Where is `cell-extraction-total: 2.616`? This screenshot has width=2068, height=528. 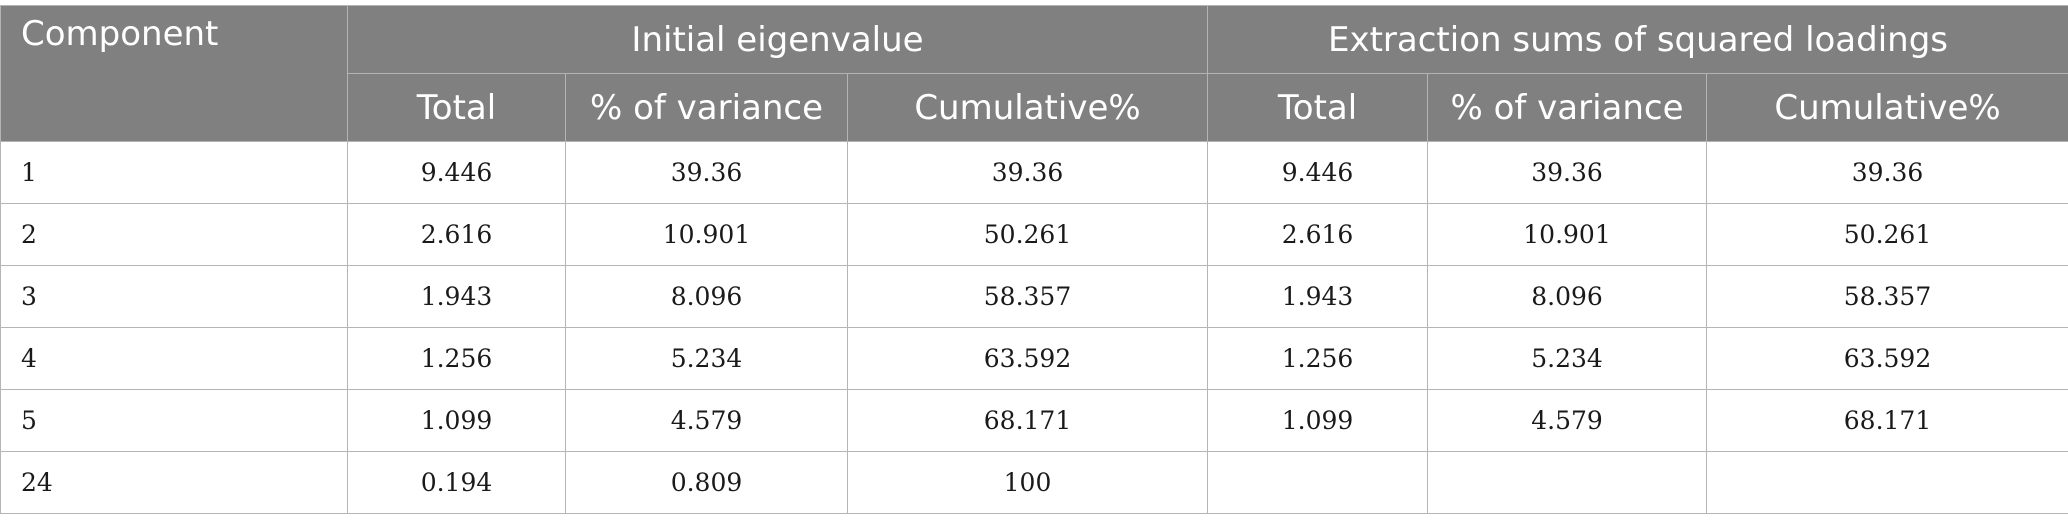
cell-extraction-total: 2.616 is located at coordinates (1318, 234).